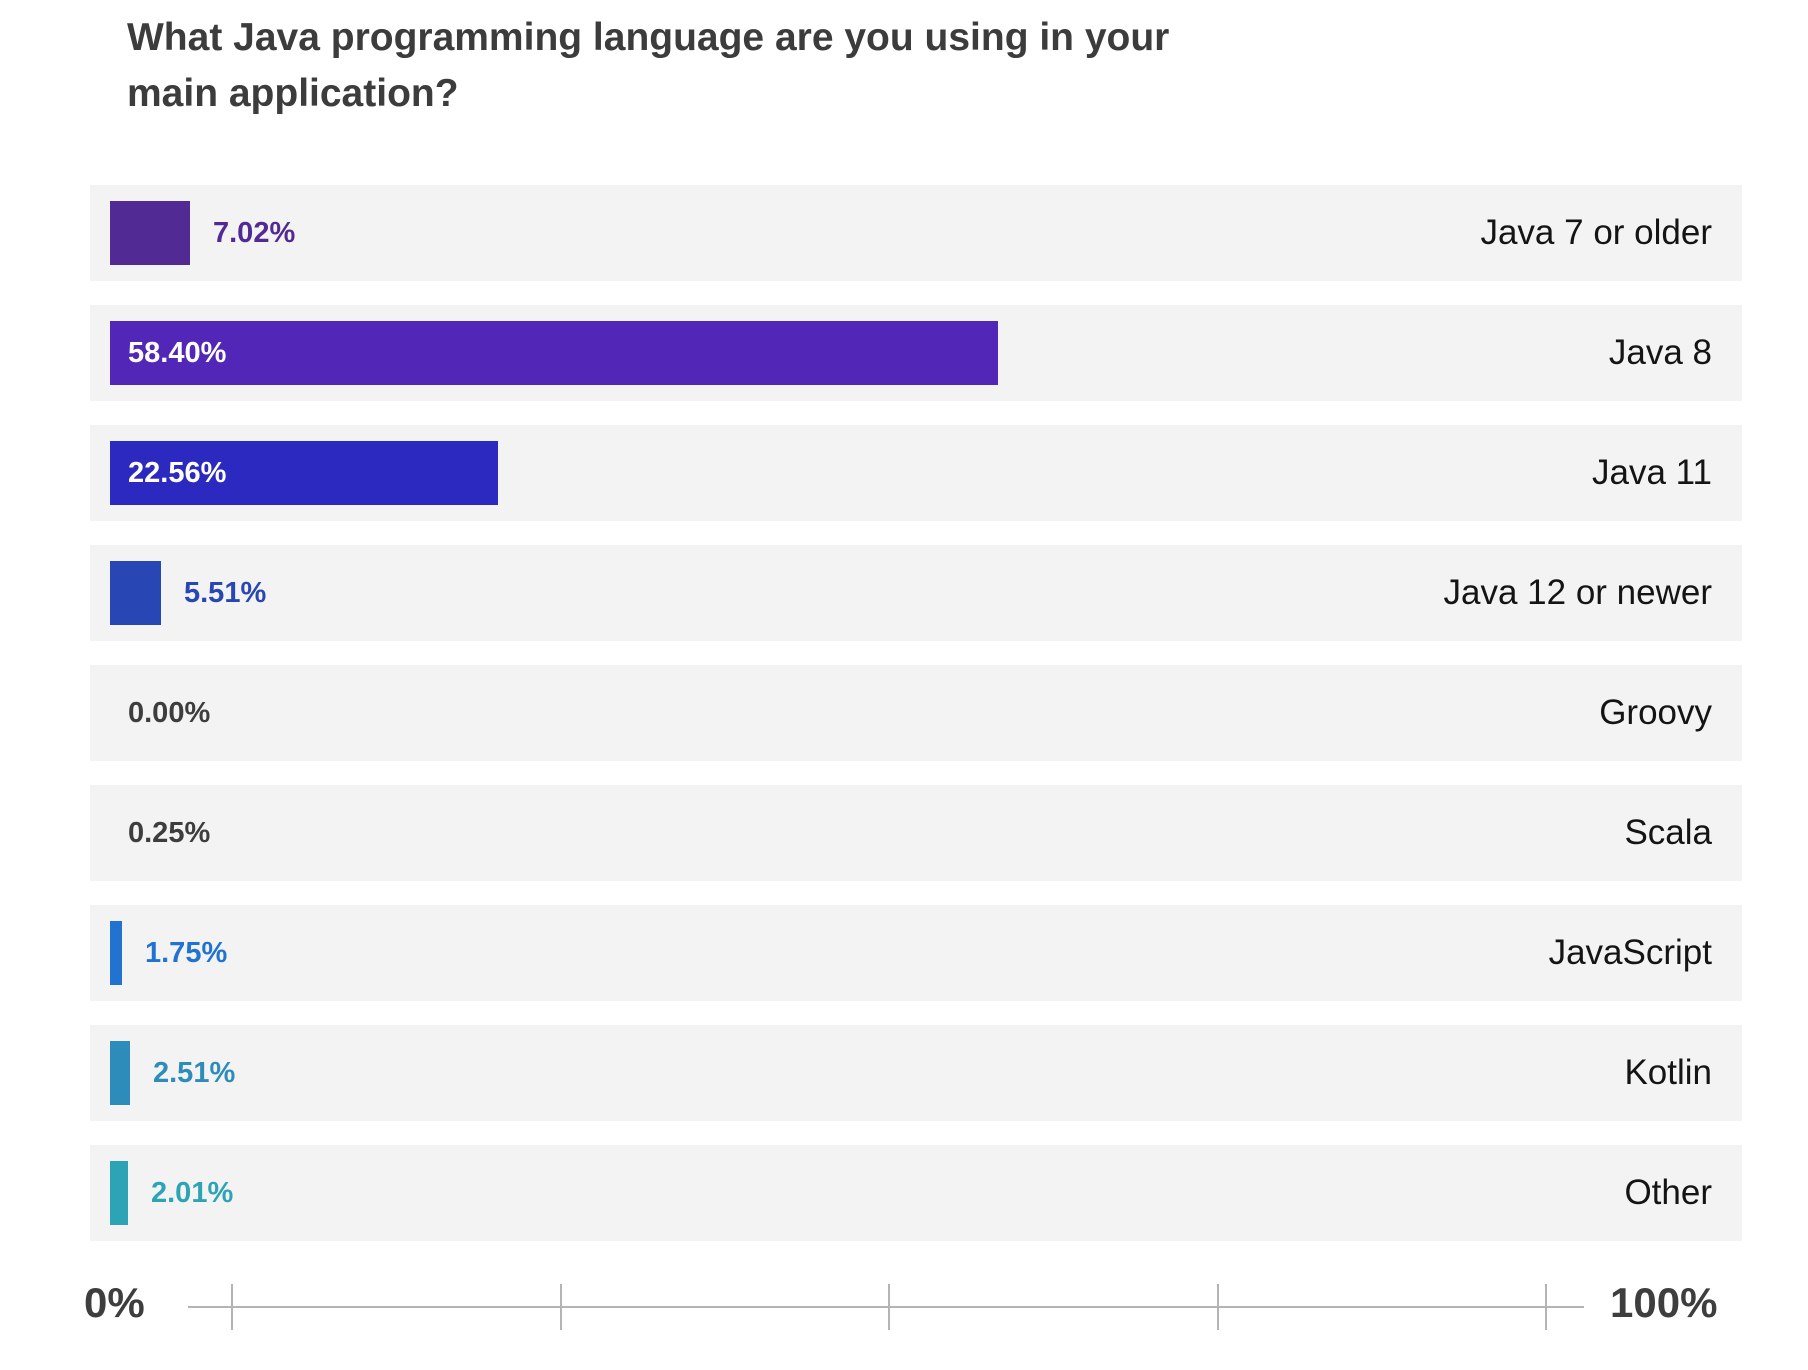 This screenshot has width=1808, height=1370. What do you see at coordinates (194, 1073) in the screenshot?
I see `value-label: 2.51%` at bounding box center [194, 1073].